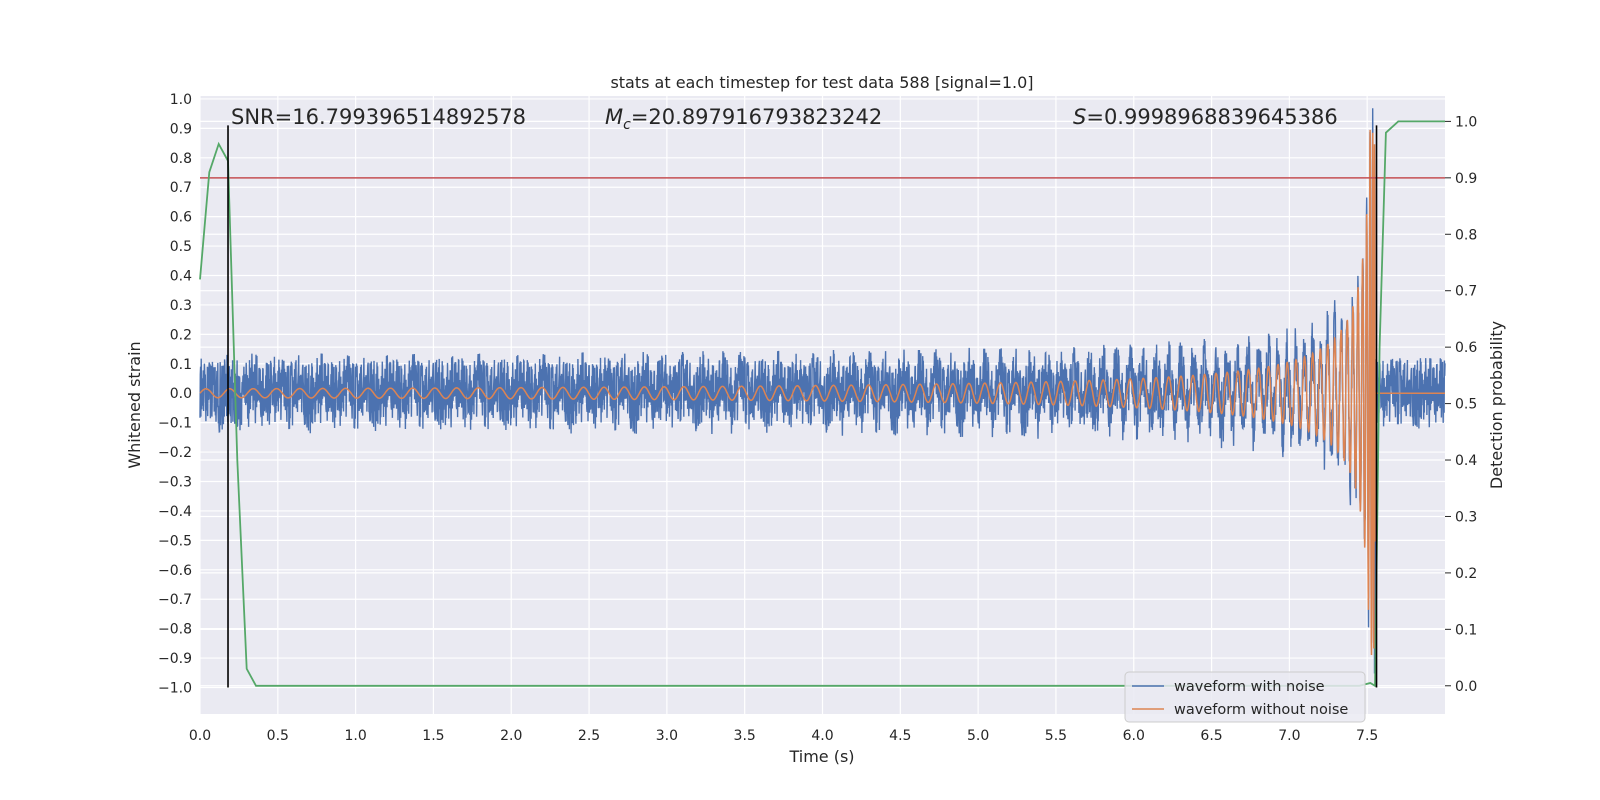  Describe the element at coordinates (433, 736) in the screenshot. I see `x-tick-label: 1.5` at that location.